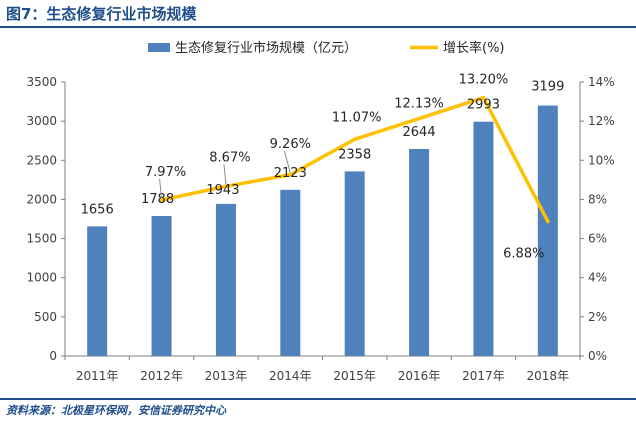 Image resolution: width=636 pixels, height=424 pixels. I want to click on bar-2011年, so click(97, 291).